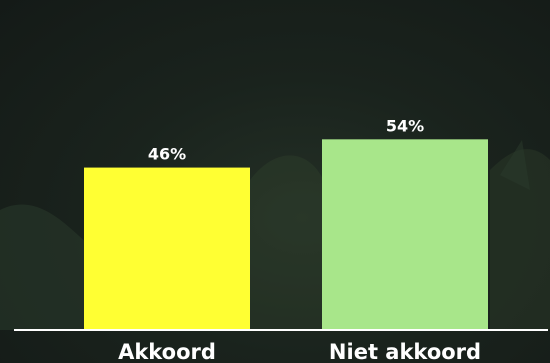 The image size is (550, 363). I want to click on category-label-niet-akkoord: Niet akkoord, so click(405, 351).